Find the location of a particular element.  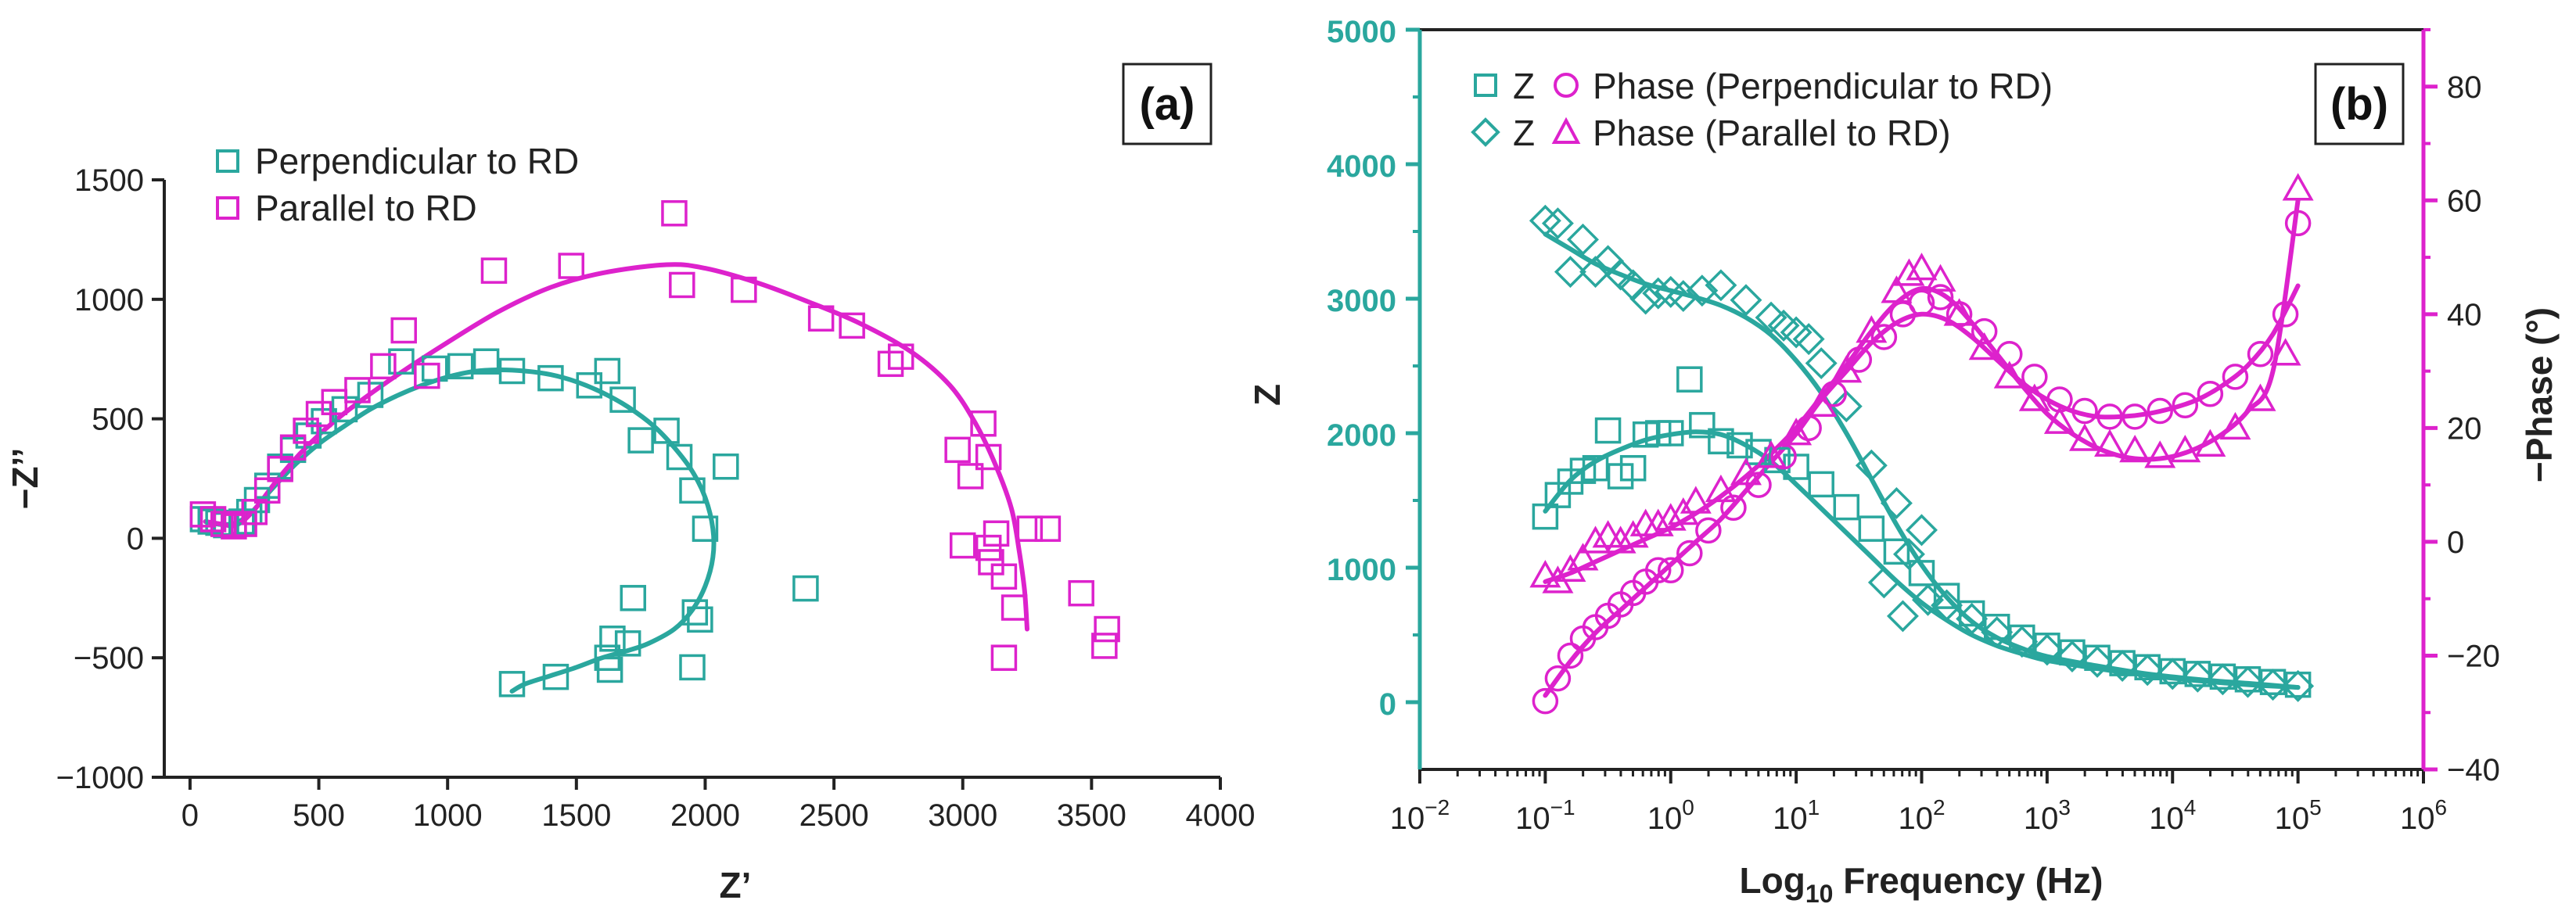

panel-b-x-tick-label: 10⁻¹ is located at coordinates (1545, 815).